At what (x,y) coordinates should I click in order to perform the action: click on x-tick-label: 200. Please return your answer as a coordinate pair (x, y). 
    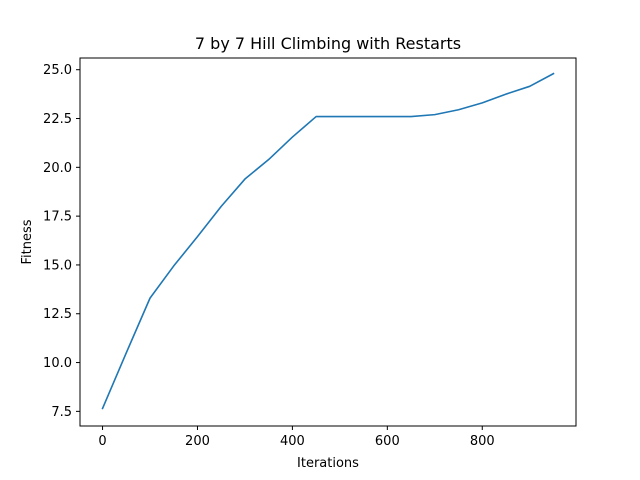
    Looking at the image, I should click on (197, 441).